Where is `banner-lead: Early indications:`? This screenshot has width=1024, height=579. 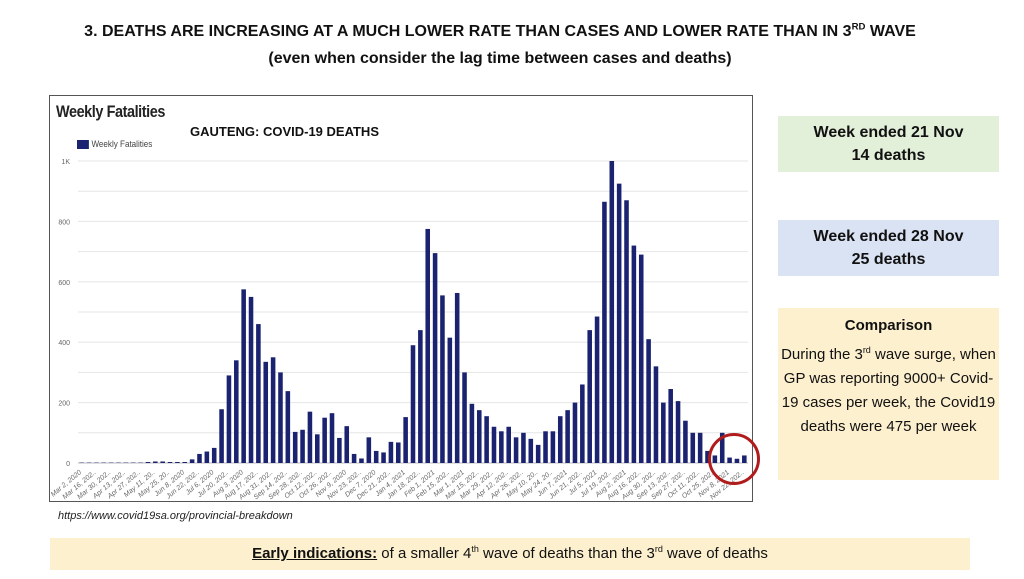
banner-lead: Early indications: is located at coordinates (315, 553).